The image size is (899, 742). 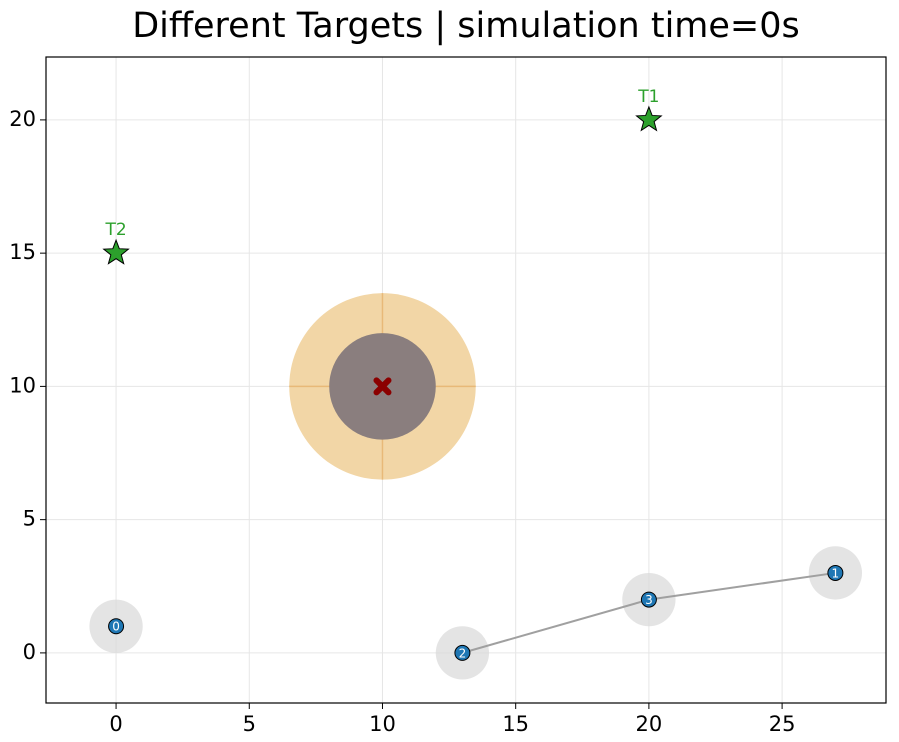 What do you see at coordinates (648, 97) in the screenshot?
I see `target-label: T1` at bounding box center [648, 97].